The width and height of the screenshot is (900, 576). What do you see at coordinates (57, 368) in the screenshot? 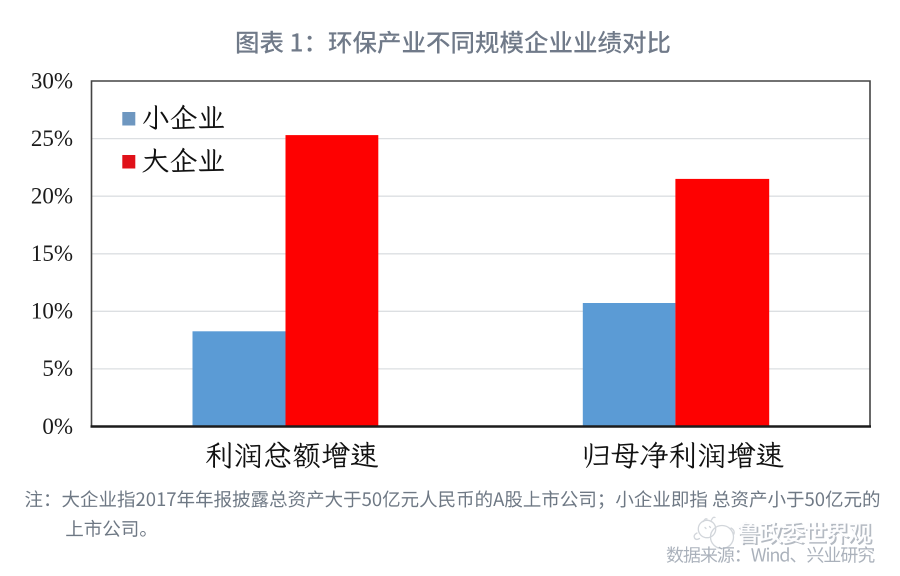
I see `svg-text: 5%` at bounding box center [57, 368].